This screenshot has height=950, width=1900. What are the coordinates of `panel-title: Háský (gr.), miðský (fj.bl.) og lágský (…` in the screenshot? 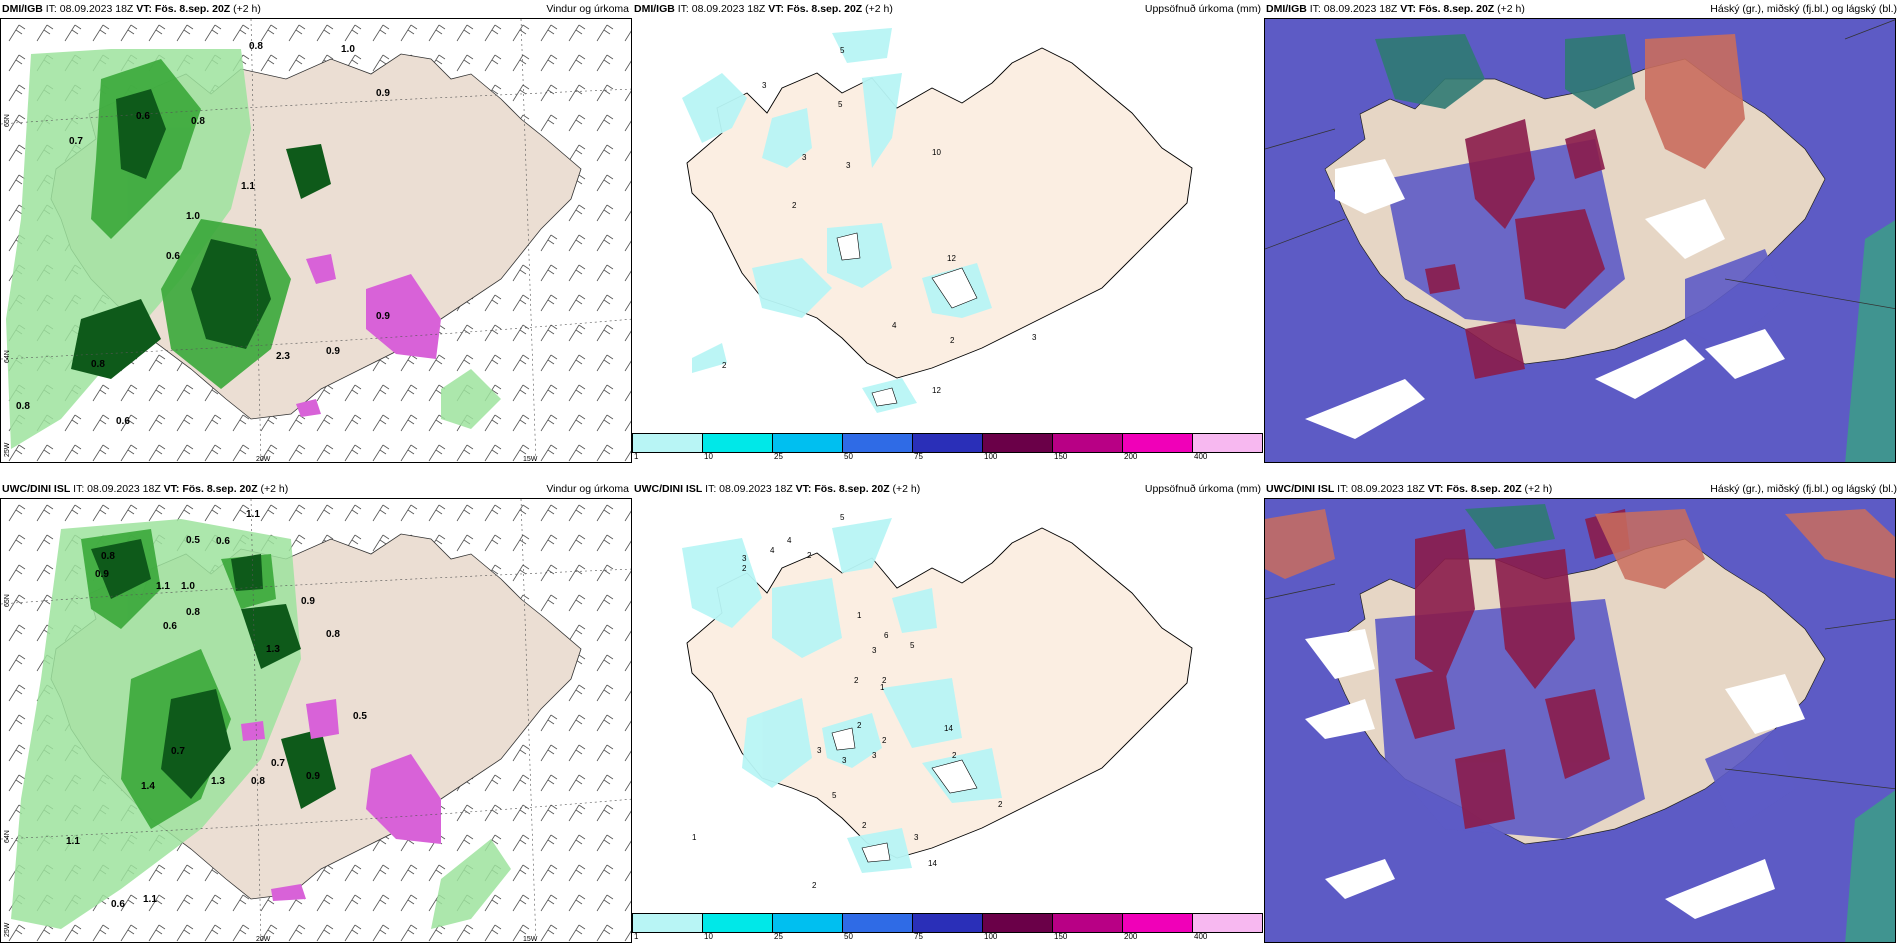 It's located at (1803, 489).